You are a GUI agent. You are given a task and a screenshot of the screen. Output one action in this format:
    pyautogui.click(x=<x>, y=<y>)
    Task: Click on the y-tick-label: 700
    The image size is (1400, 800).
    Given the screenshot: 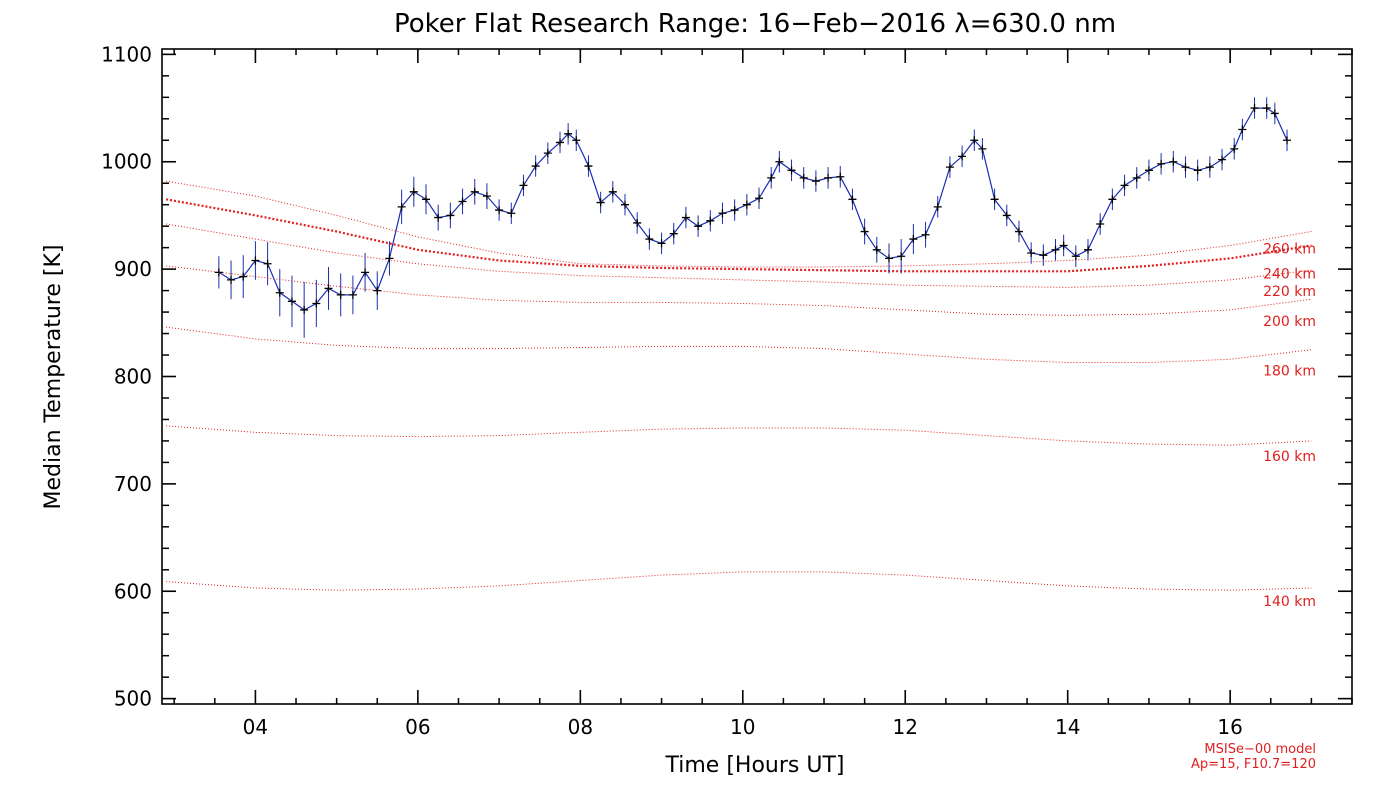 What is the action you would take?
    pyautogui.click(x=133, y=484)
    